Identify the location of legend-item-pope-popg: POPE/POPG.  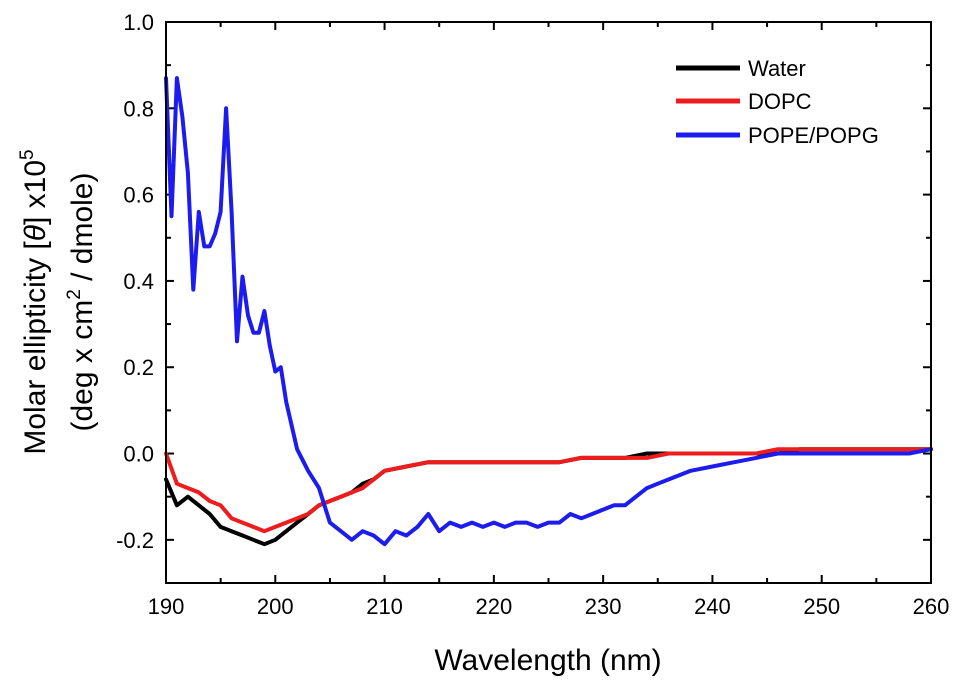
(777, 135).